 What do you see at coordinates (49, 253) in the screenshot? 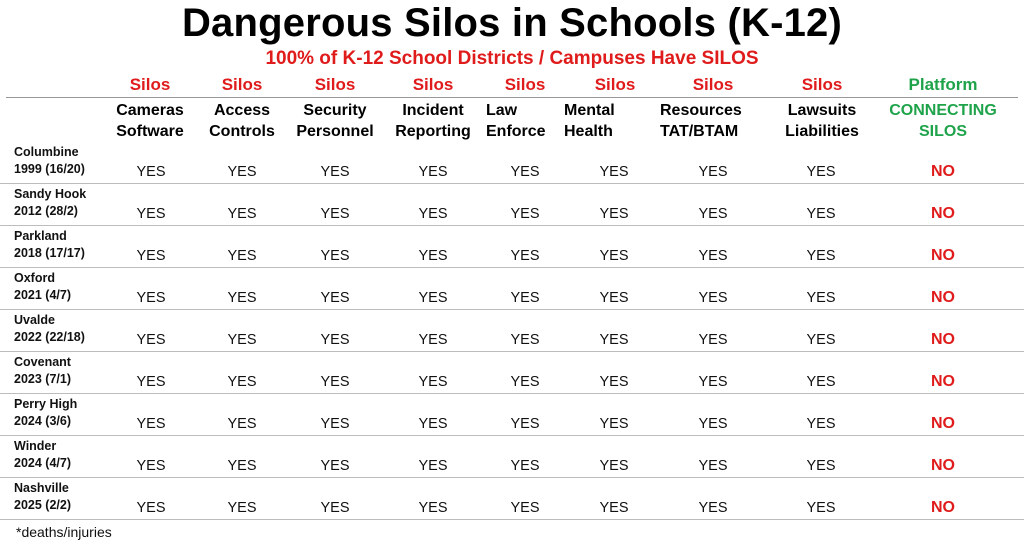
I see `incident-detail: 2018 (17/17)` at bounding box center [49, 253].